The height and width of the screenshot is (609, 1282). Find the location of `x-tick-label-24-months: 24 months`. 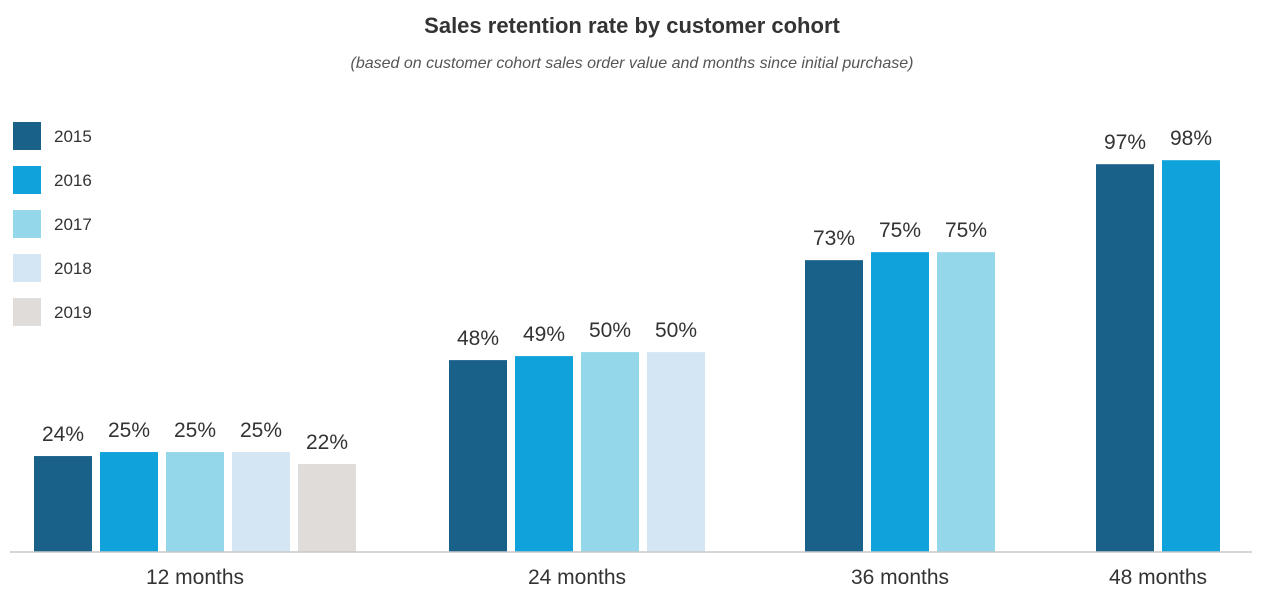

x-tick-label-24-months: 24 months is located at coordinates (577, 577).